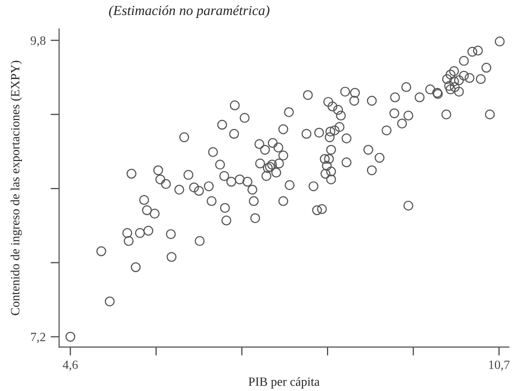  Describe the element at coordinates (284, 382) in the screenshot. I see `x-axis-title: PIB per cápita` at that location.